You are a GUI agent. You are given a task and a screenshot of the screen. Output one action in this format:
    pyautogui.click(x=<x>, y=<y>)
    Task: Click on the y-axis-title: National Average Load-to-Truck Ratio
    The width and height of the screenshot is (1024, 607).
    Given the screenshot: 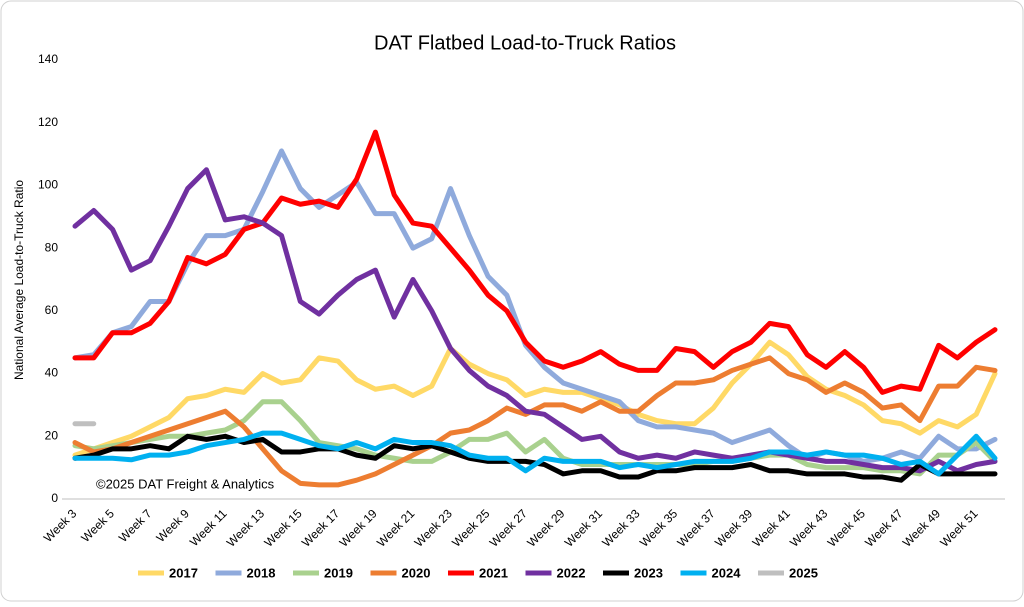 What is the action you would take?
    pyautogui.click(x=19, y=280)
    